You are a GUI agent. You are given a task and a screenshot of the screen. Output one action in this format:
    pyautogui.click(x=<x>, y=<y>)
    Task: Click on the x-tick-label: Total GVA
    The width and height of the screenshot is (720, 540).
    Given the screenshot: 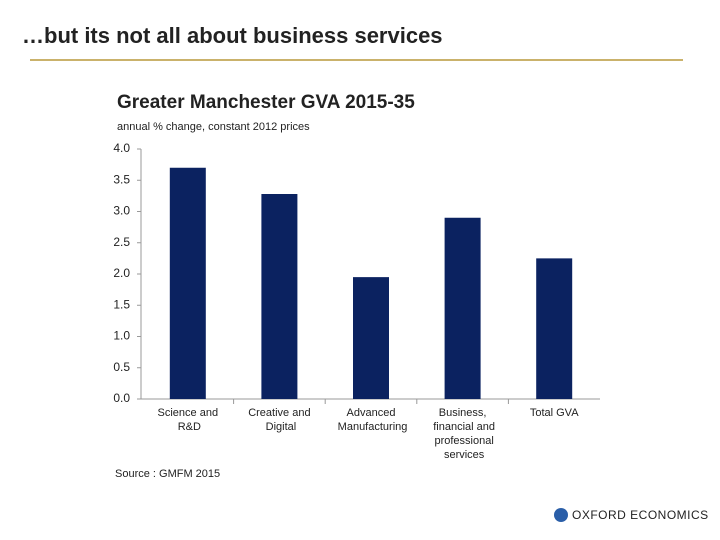 What is the action you would take?
    pyautogui.click(x=554, y=413)
    